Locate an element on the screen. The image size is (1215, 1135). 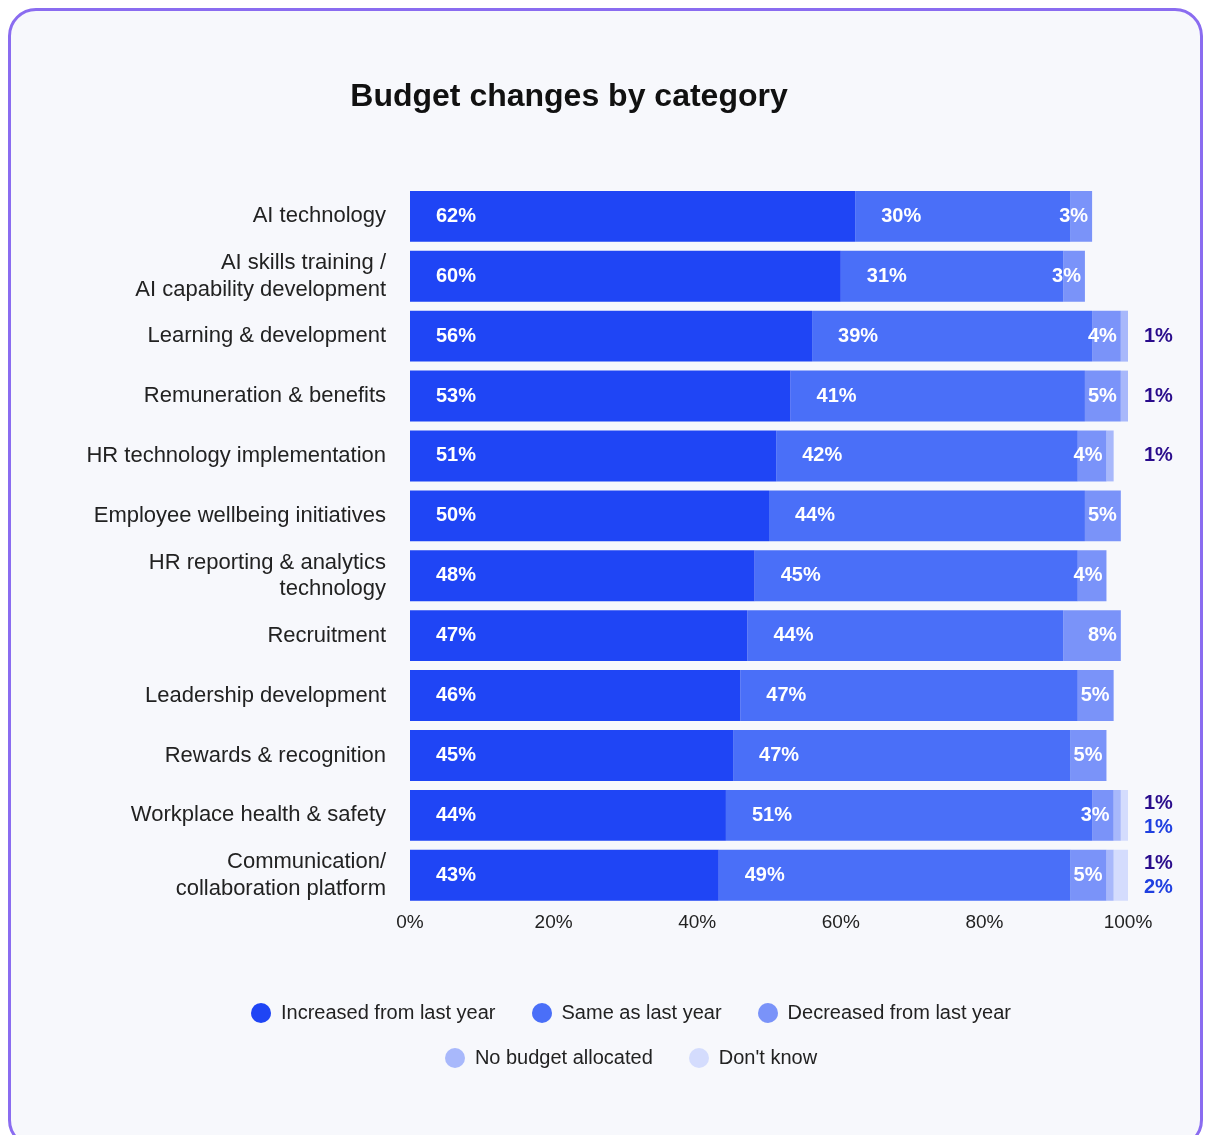
y-tick-label: Employee wellbeing initiatives is located at coordinates (239, 514).